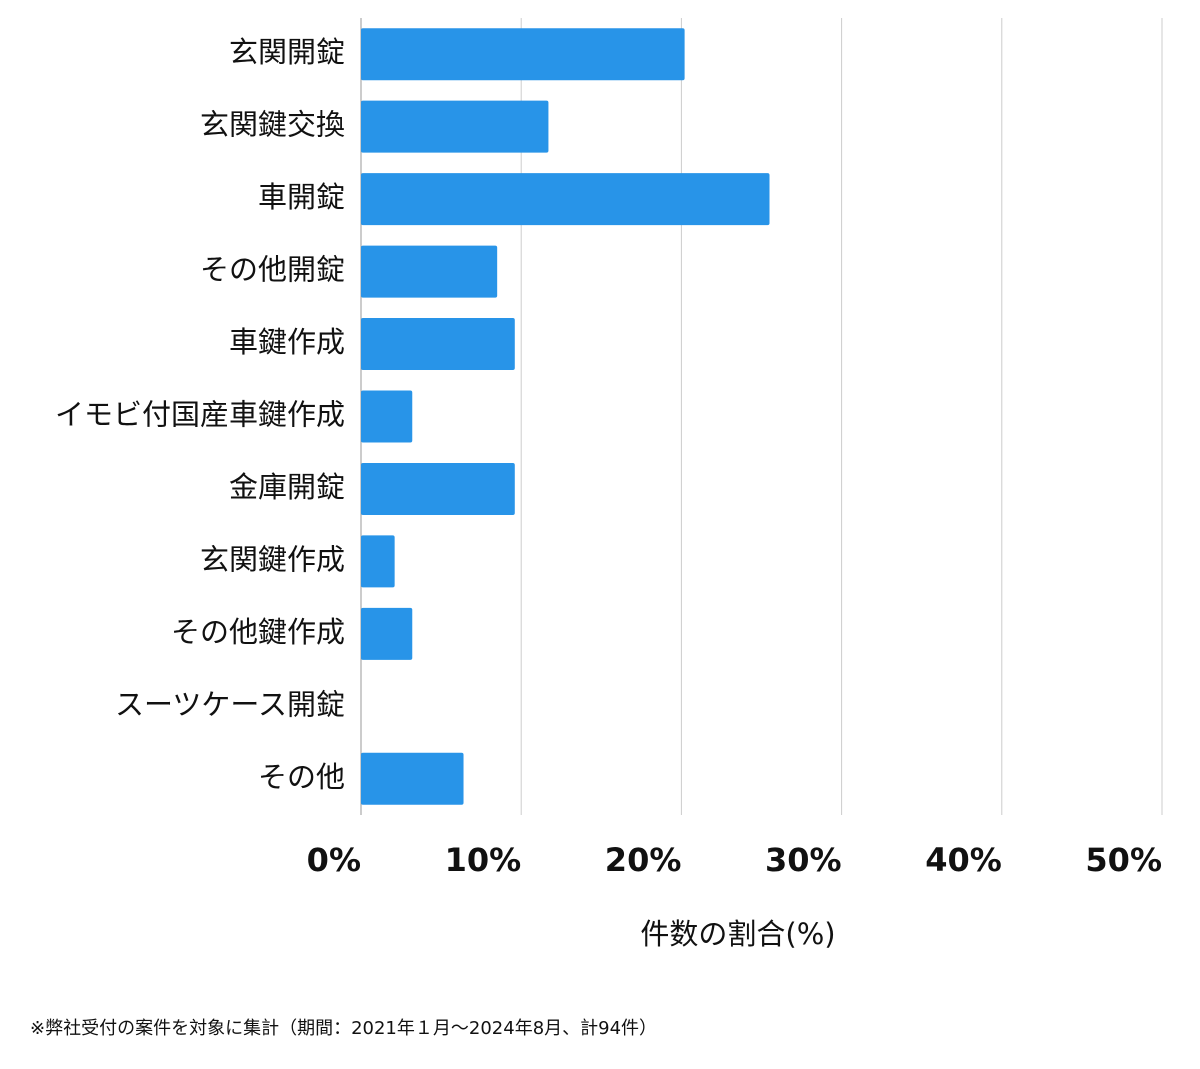 This screenshot has width=1200, height=1069. Describe the element at coordinates (343, 1028) in the screenshot. I see `footnote: ※弊社受付の案件を対象に集計（期間：2021年１月〜2024年8月、計94件）` at that location.